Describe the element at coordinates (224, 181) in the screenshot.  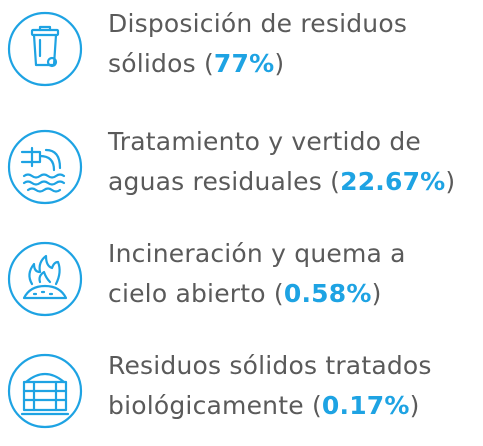
I see `item-label: aguas residuales (` at that location.